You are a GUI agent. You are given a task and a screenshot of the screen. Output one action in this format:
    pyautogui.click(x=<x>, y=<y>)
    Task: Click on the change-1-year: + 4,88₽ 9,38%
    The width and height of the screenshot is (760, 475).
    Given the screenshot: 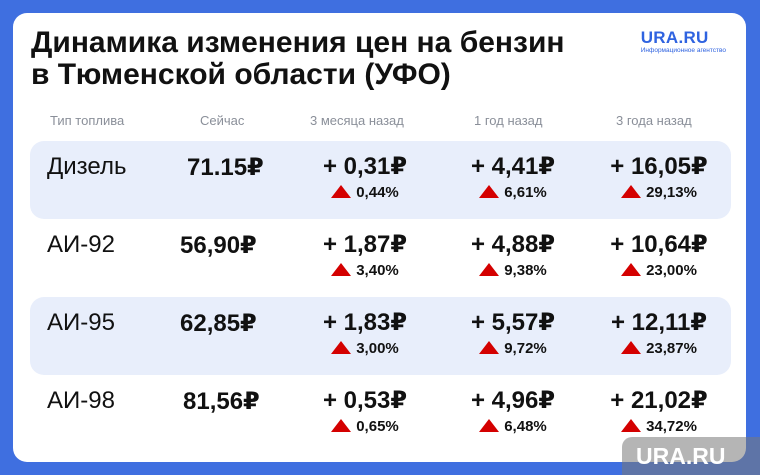 What is the action you would take?
    pyautogui.click(x=513, y=256)
    